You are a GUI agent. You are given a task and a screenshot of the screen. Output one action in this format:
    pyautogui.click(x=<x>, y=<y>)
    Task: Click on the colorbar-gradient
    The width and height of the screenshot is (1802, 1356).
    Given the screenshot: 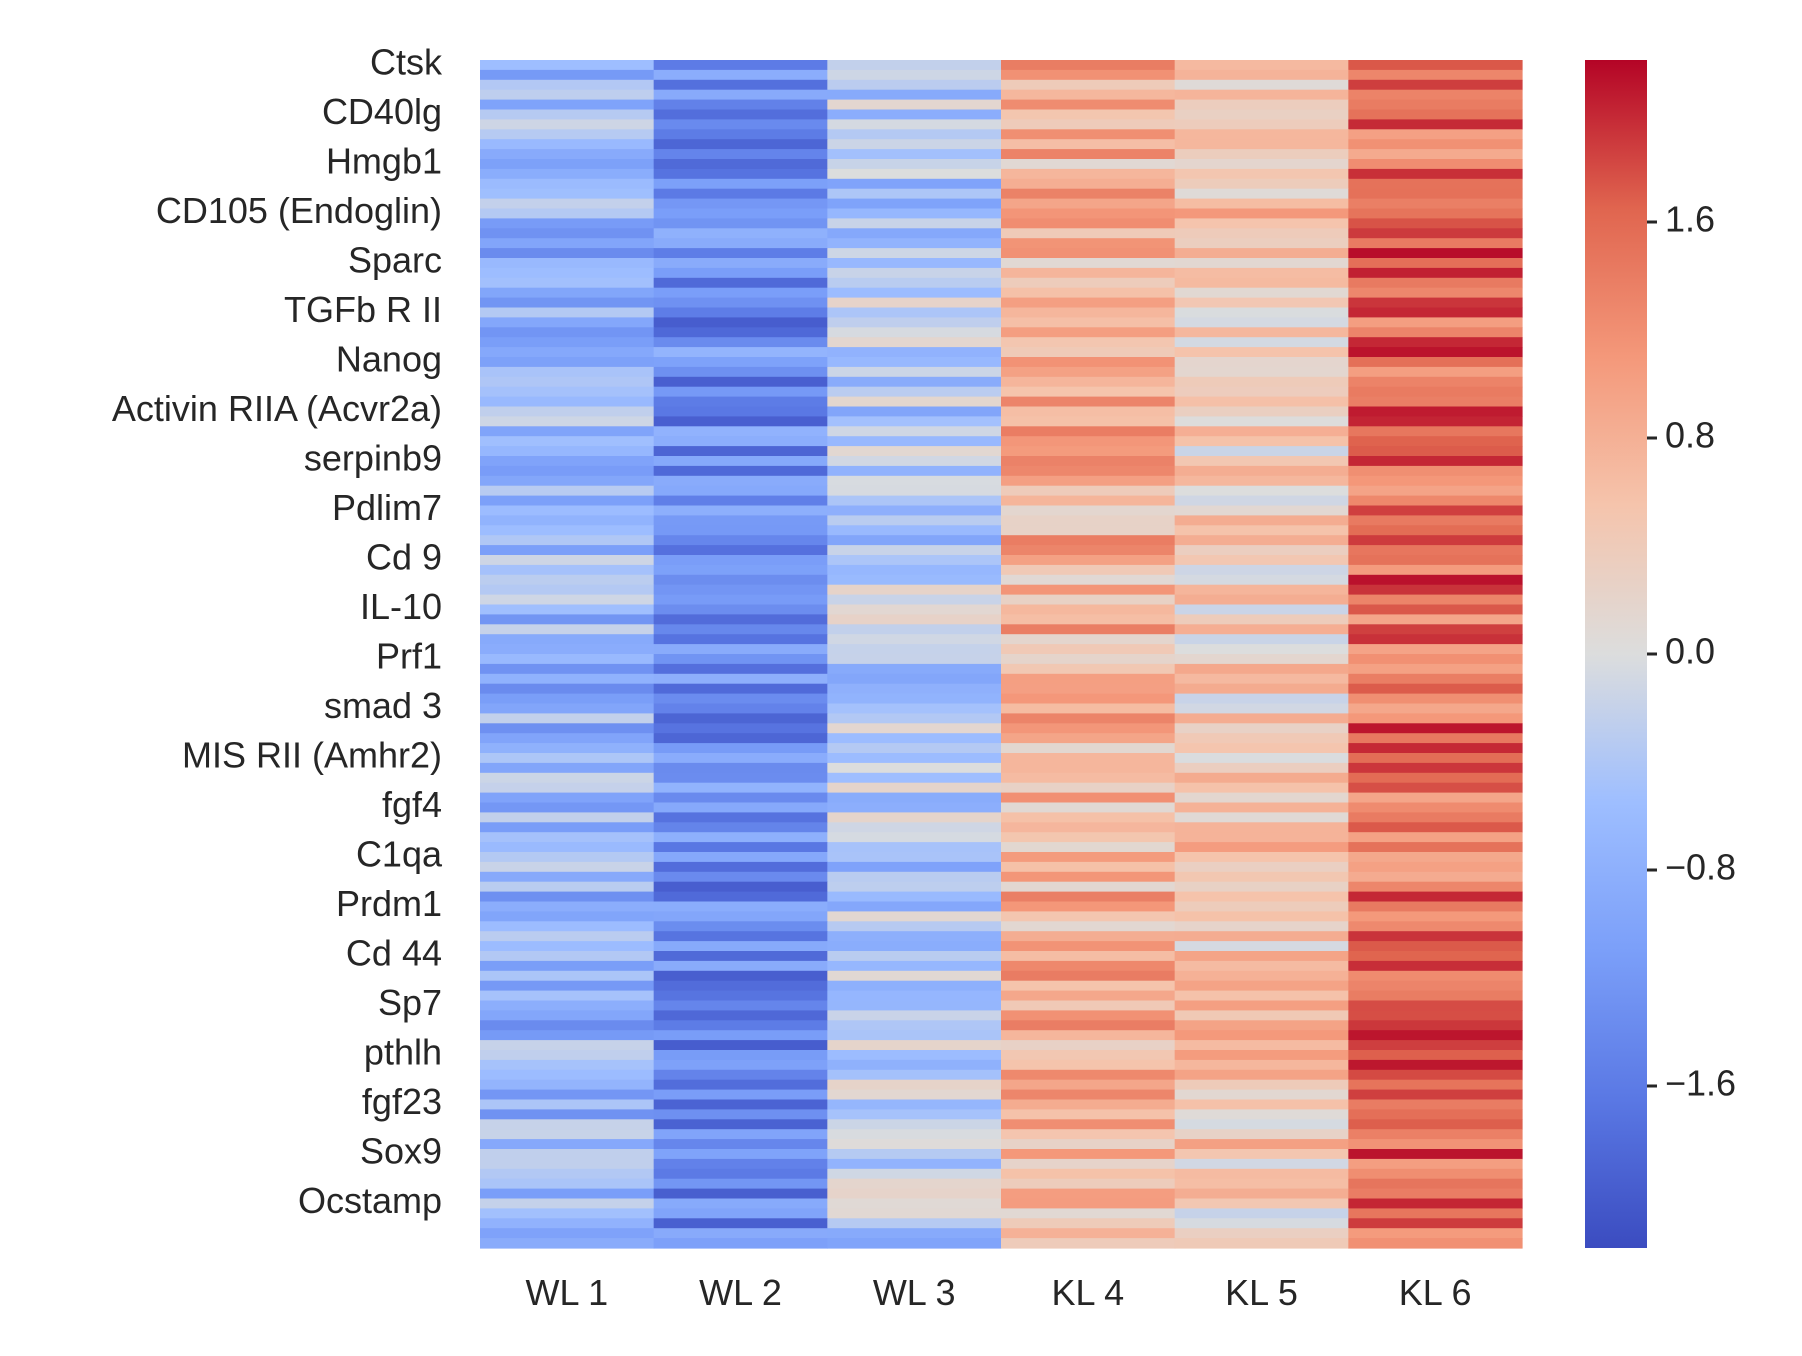 What is the action you would take?
    pyautogui.click(x=1616, y=654)
    